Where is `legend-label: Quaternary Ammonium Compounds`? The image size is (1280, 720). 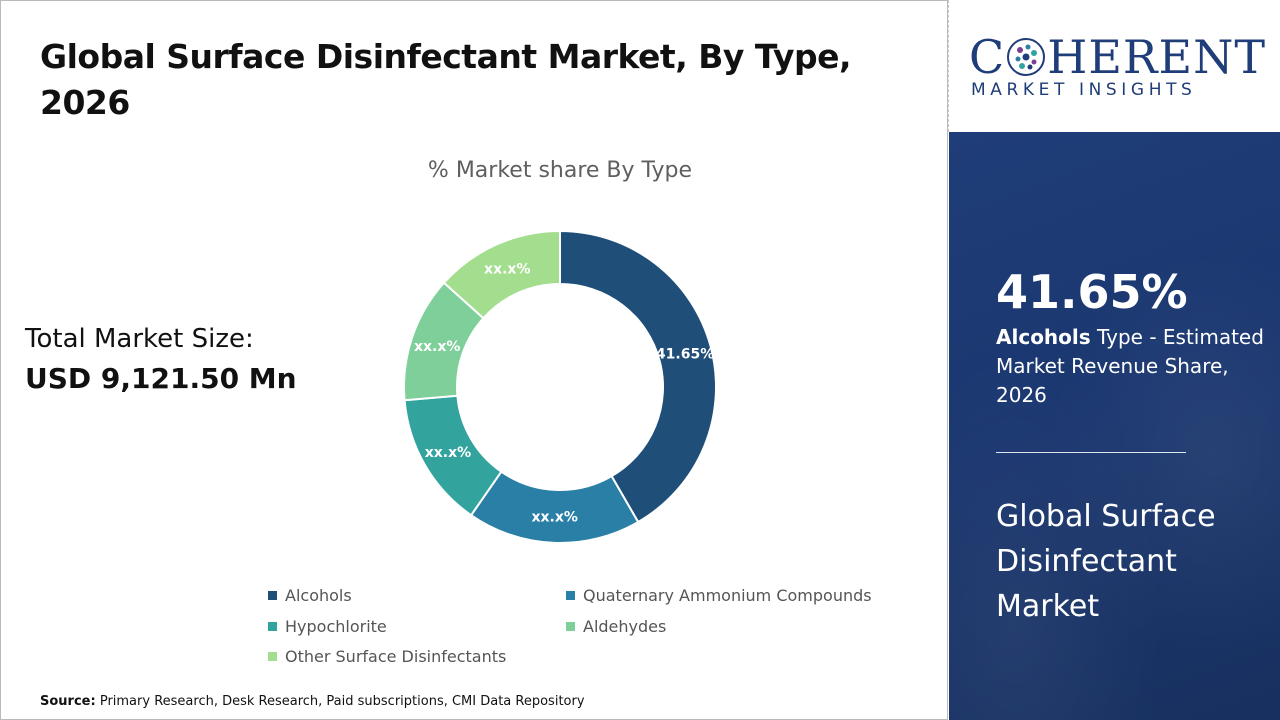
legend-label: Quaternary Ammonium Compounds is located at coordinates (727, 595).